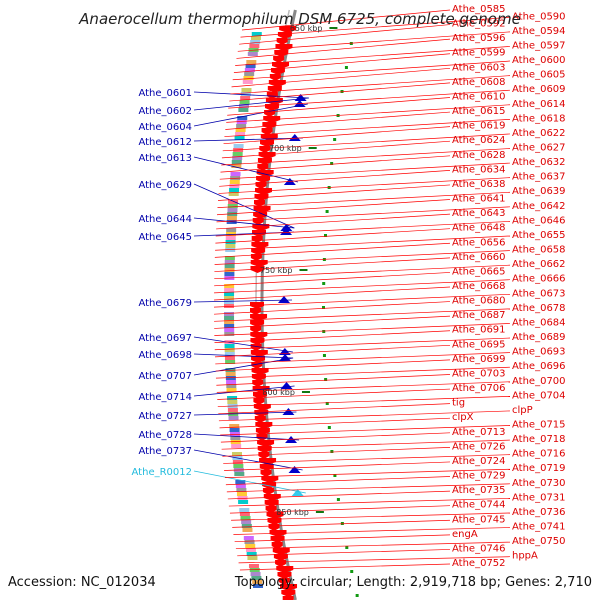 This screenshot has height=604, width=600. What do you see at coordinates (276, 270) in the screenshot?
I see `scale-tick-label: 750 kbp` at bounding box center [276, 270].